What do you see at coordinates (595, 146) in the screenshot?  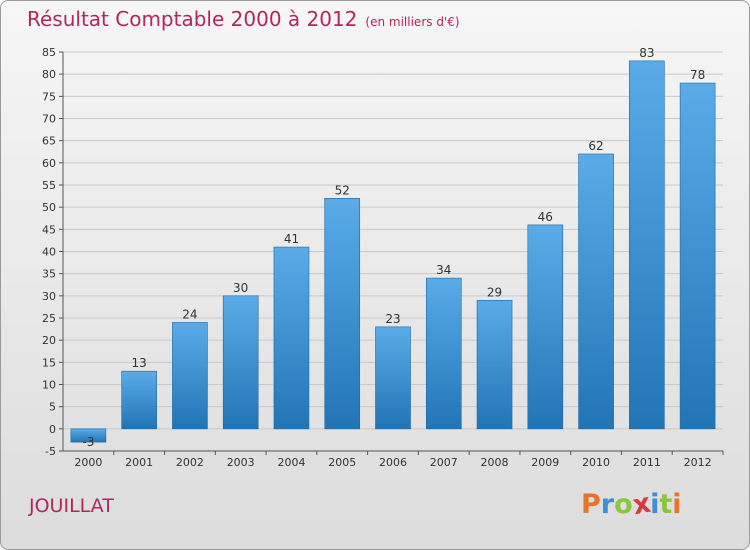 I see `data-label-2010: 62` at bounding box center [595, 146].